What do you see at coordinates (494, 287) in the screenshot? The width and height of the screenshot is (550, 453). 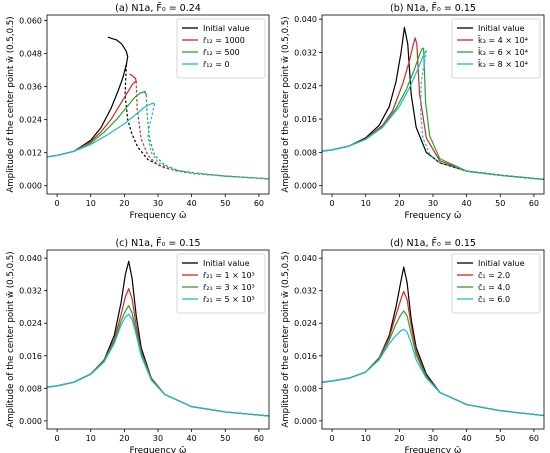 I see `legend-label-2: c̄₁ = 4.0` at bounding box center [494, 287].